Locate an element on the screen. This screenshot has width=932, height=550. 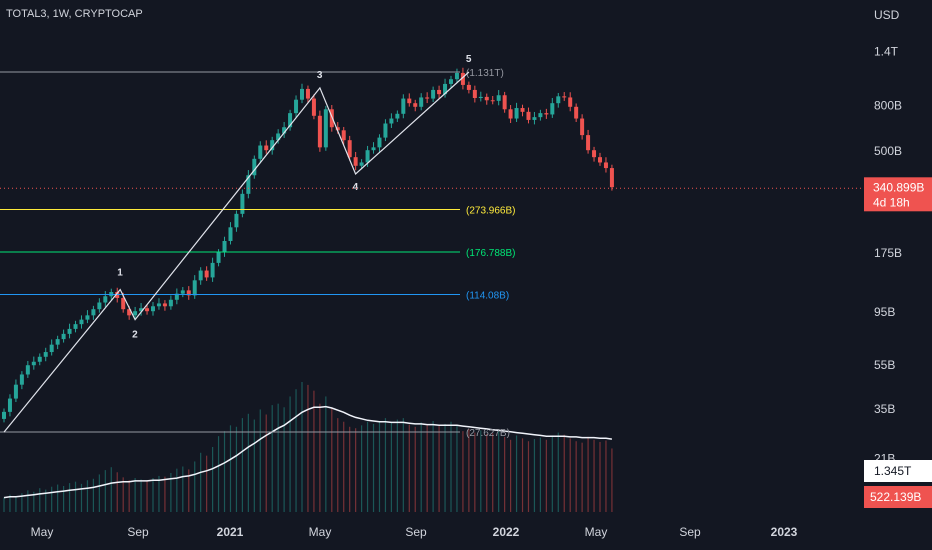
time-axis-label: 2022 is located at coordinates (506, 532).